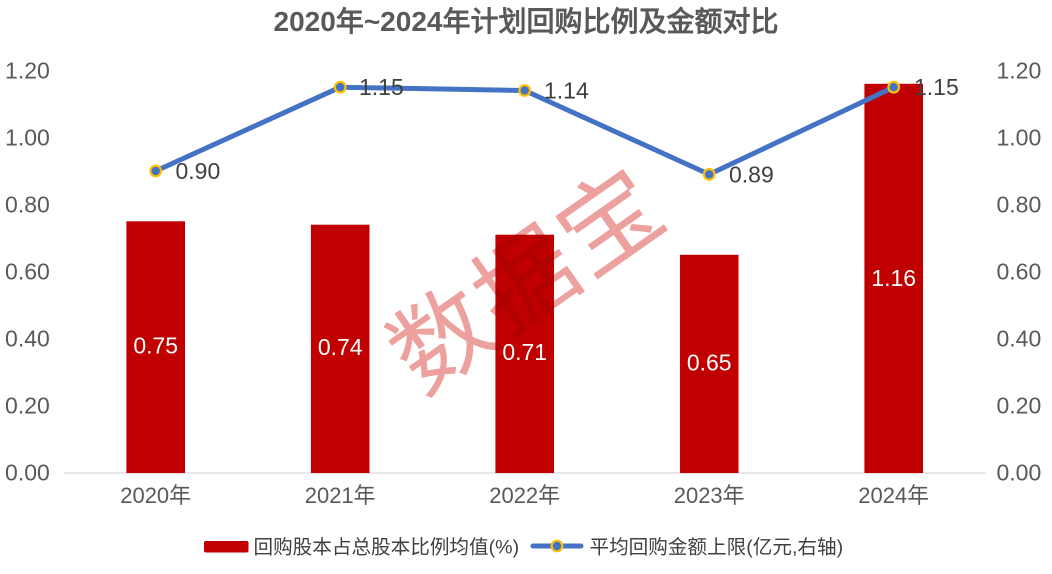  Describe the element at coordinates (524, 352) in the screenshot. I see `svg-text: 0.71` at that location.